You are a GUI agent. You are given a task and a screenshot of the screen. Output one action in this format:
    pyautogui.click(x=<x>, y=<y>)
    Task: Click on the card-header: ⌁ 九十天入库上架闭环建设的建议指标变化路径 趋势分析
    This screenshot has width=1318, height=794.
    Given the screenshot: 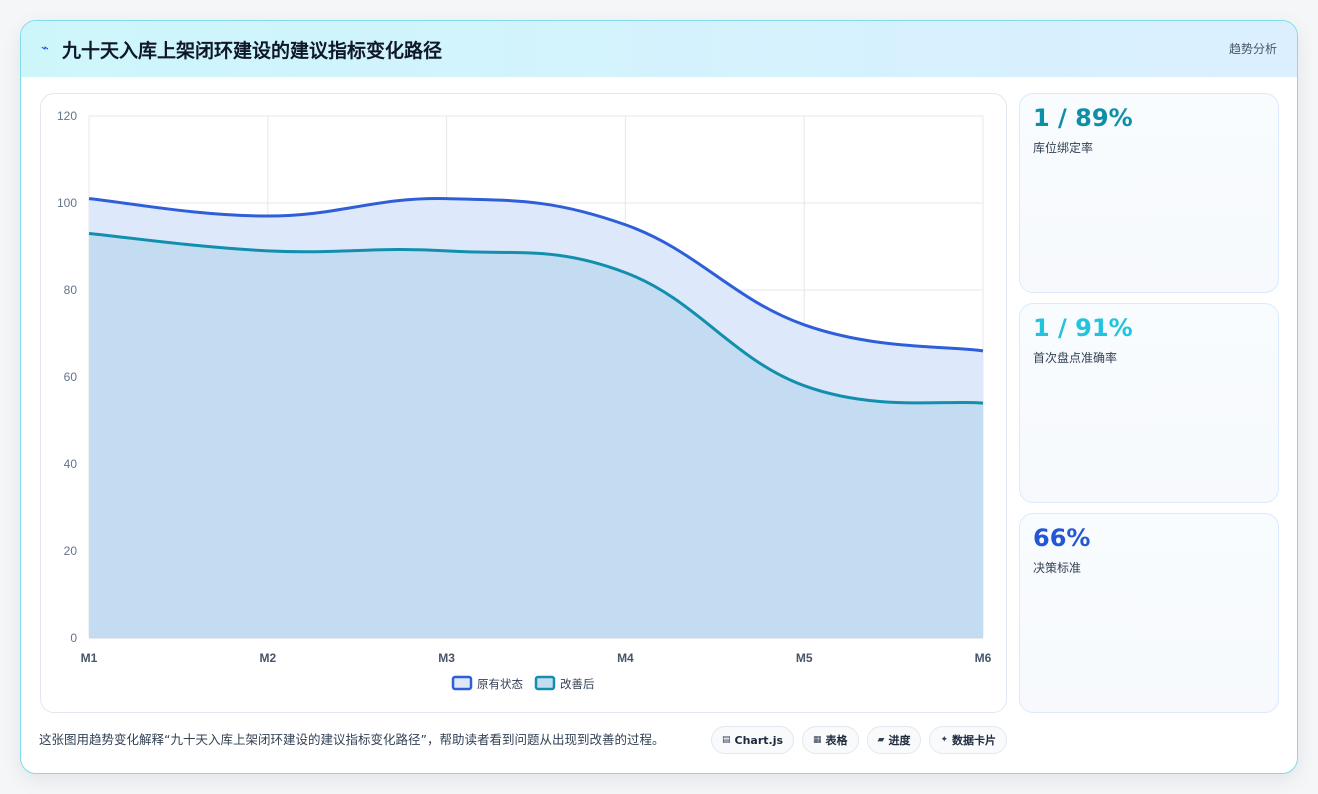 What is the action you would take?
    pyautogui.click(x=659, y=49)
    